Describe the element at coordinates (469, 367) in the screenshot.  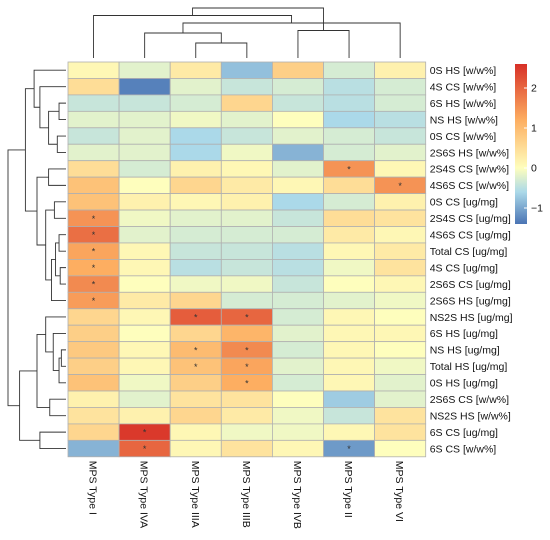
I see `row-label: Total HS [ug/mg]` at that location.